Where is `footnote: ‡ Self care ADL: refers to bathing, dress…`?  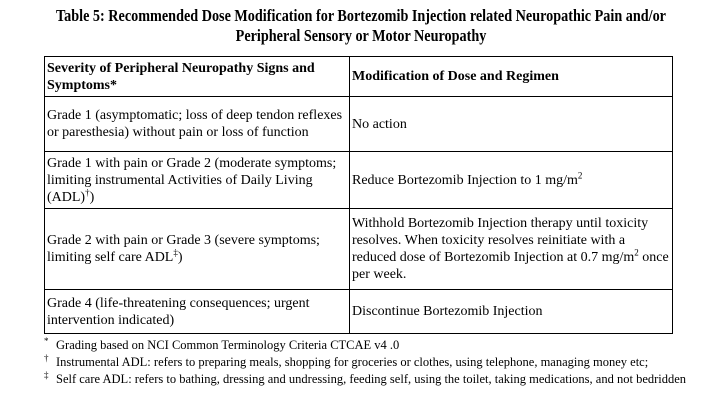
footnote: ‡ Self care ADL: refers to bathing, dress… is located at coordinates (365, 377).